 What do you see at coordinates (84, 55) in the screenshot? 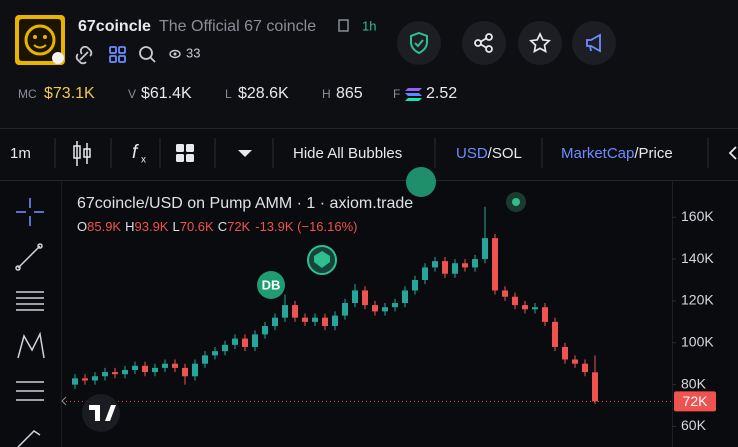
I see `link-icon` at bounding box center [84, 55].